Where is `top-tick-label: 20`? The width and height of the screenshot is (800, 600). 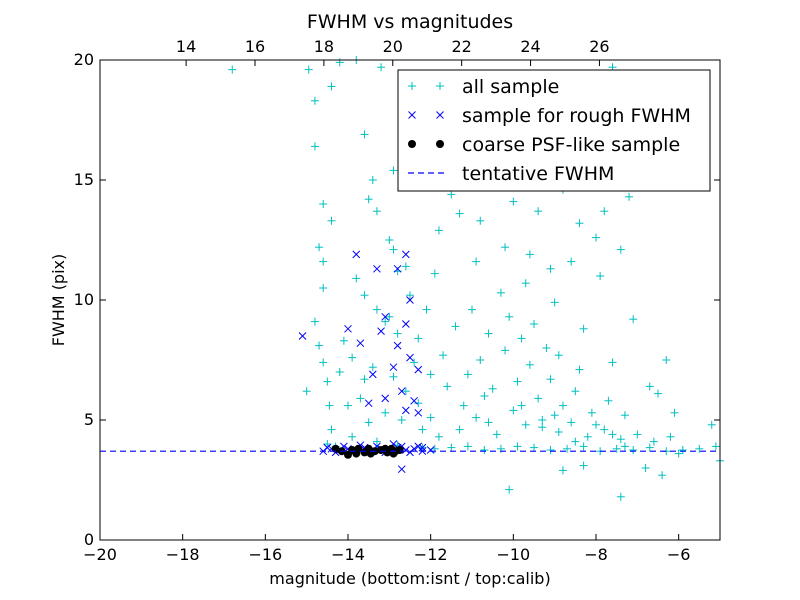
top-tick-label: 20 is located at coordinates (393, 46).